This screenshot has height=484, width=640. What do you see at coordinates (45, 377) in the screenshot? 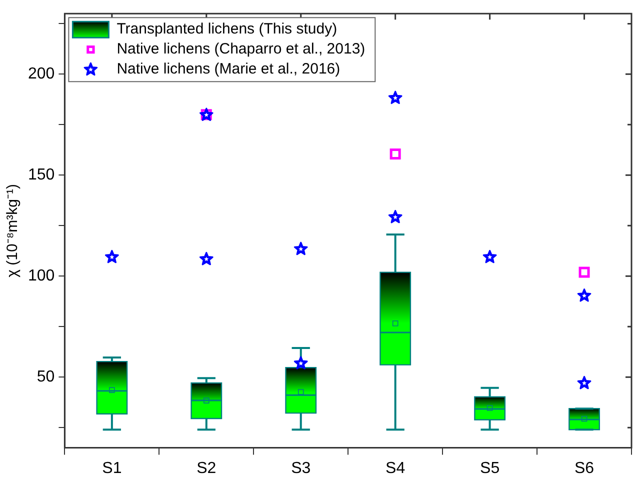
I see `y-tick-label: 50` at bounding box center [45, 377].